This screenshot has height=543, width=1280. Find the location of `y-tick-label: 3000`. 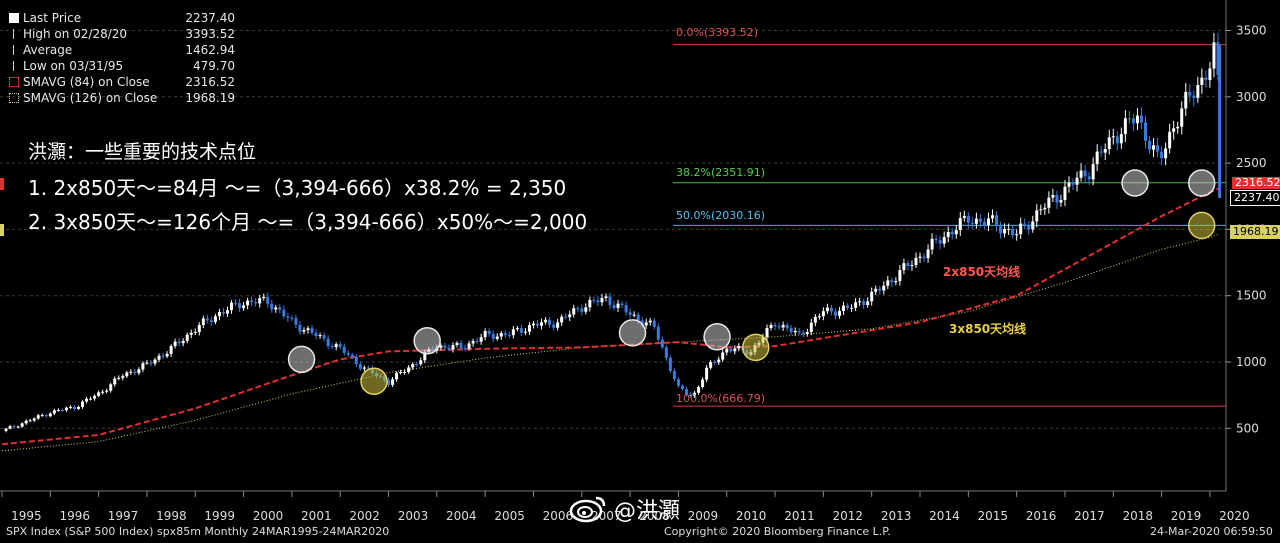

y-tick-label: 3000 is located at coordinates (1251, 97).